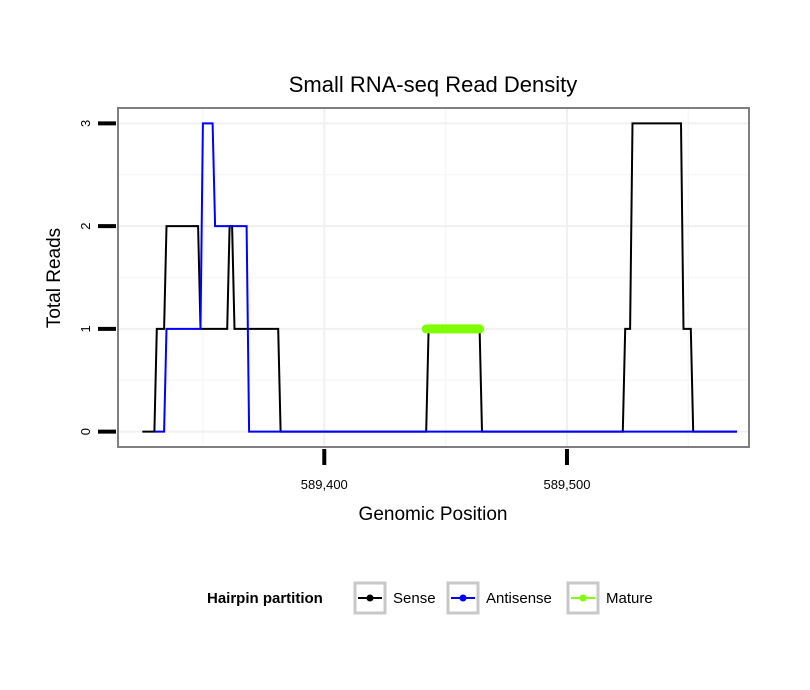 This screenshot has width=810, height=690. I want to click on legend-item-sense: Sense, so click(394, 598).